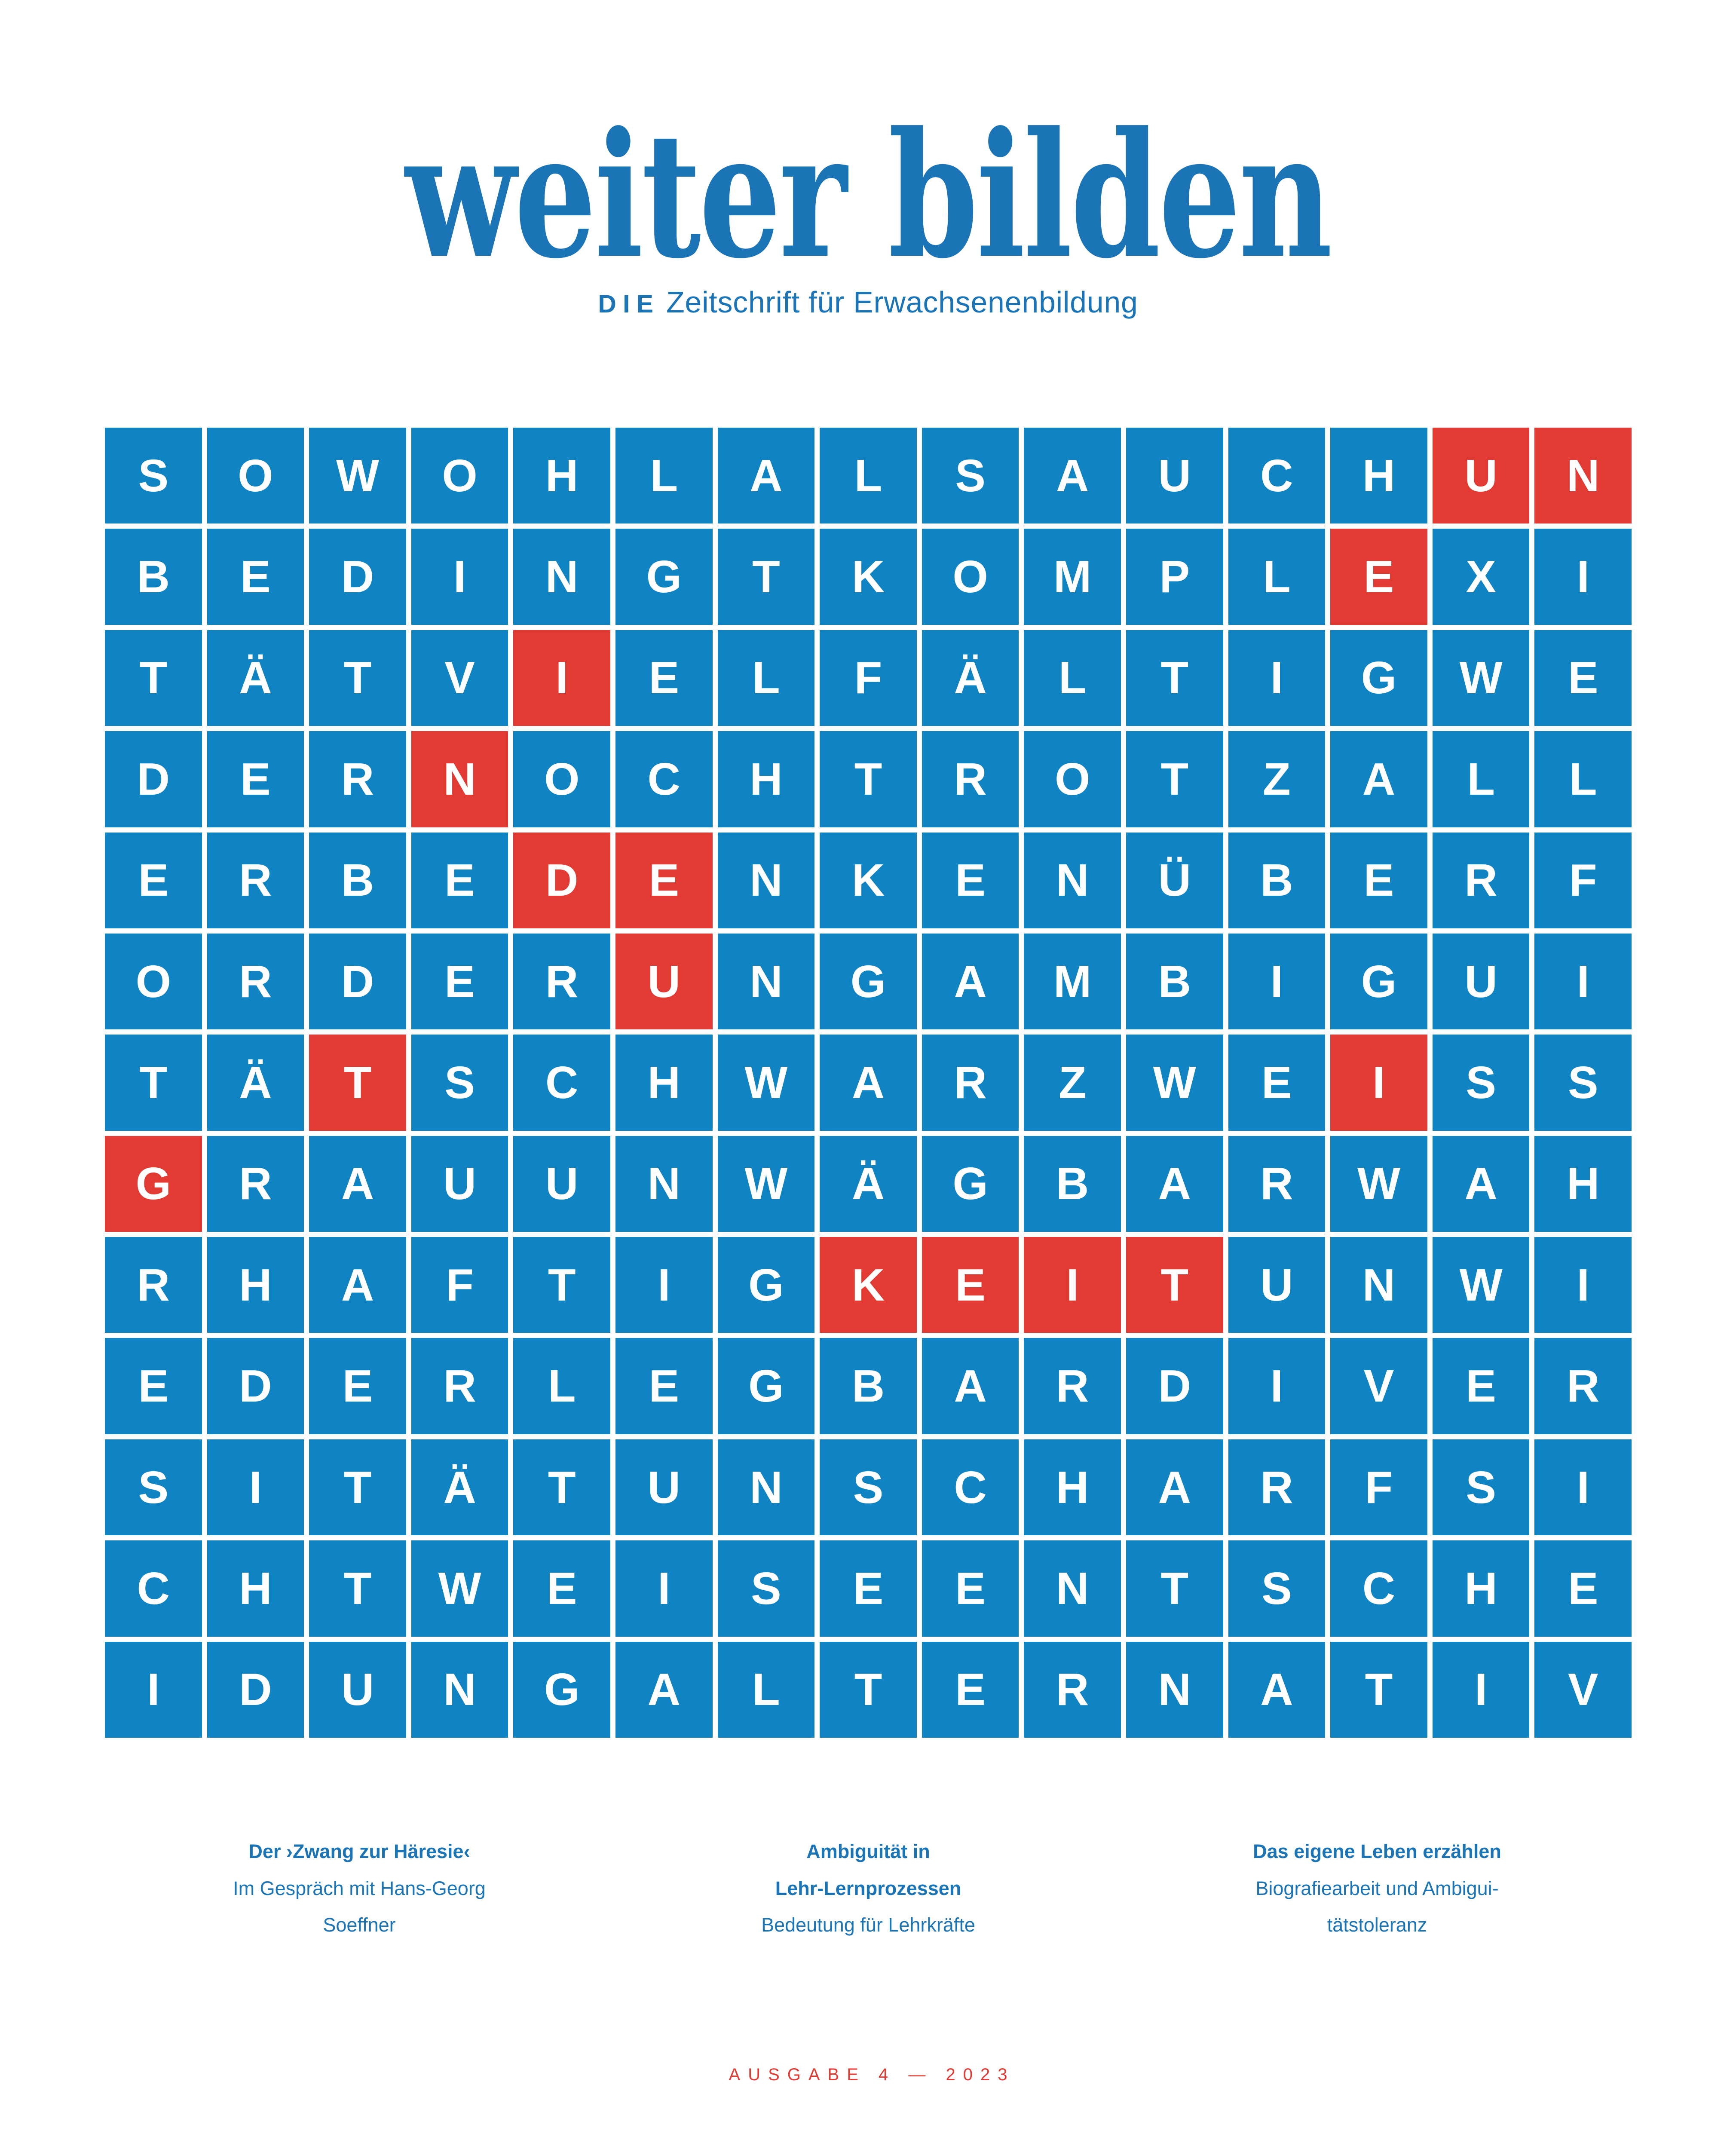 Image resolution: width=1736 pixels, height=2149 pixels. Describe the element at coordinates (1583, 1689) in the screenshot. I see `grid-cell: V` at that location.